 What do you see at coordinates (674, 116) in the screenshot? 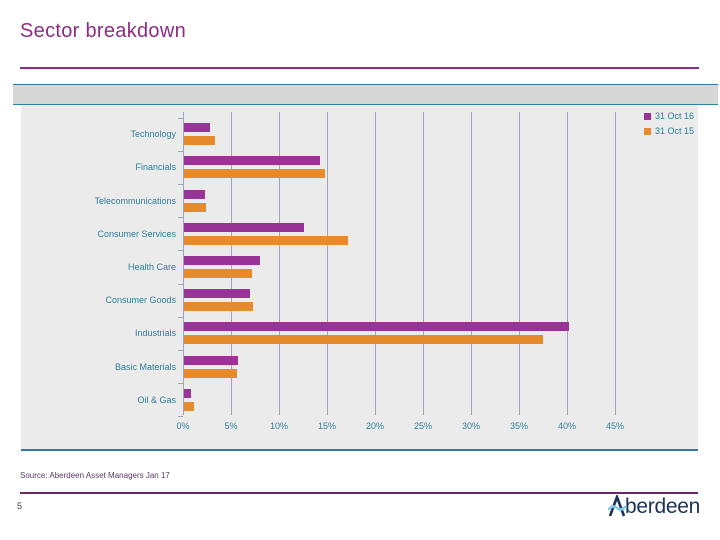
I see `legend-label-oct16: 31 Oct 16` at bounding box center [674, 116].